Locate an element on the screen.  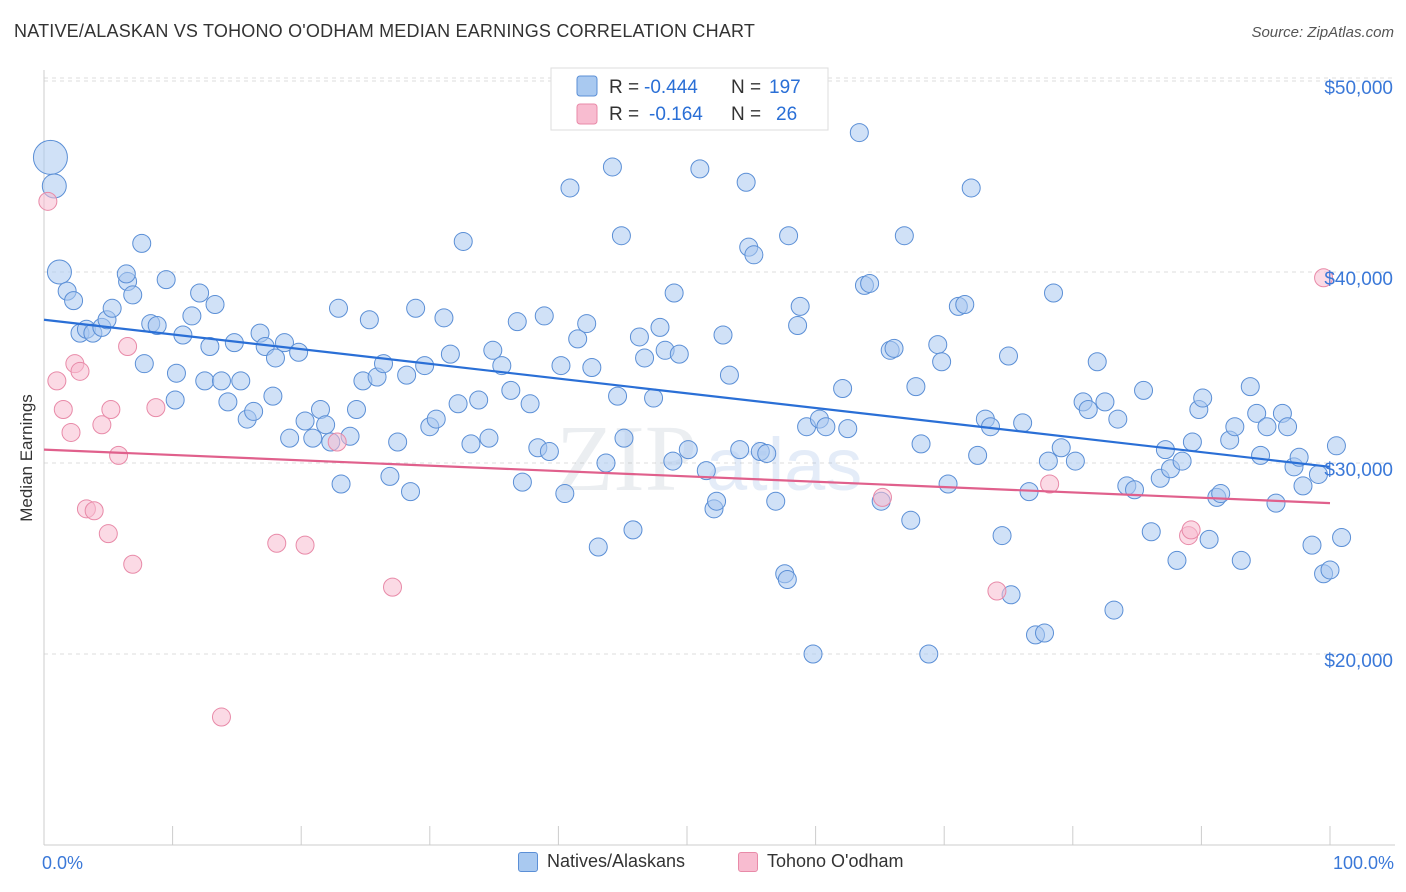
legend-r-label: R = is located at coordinates (624, 114).